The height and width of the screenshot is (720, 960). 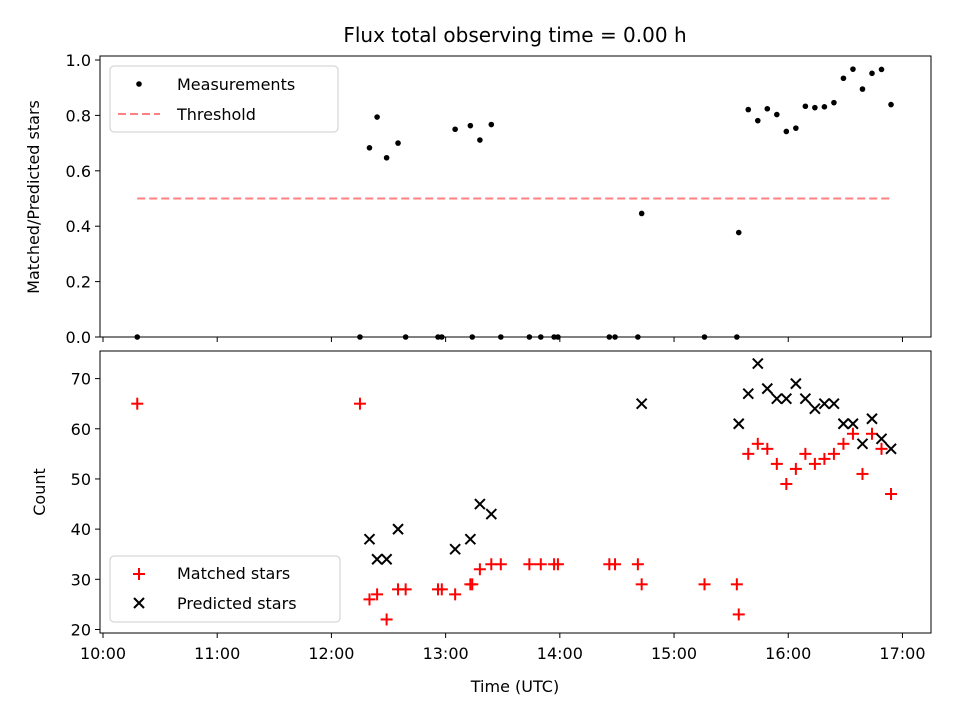 I want to click on legend-matched-label: Matched stars, so click(x=233, y=573).